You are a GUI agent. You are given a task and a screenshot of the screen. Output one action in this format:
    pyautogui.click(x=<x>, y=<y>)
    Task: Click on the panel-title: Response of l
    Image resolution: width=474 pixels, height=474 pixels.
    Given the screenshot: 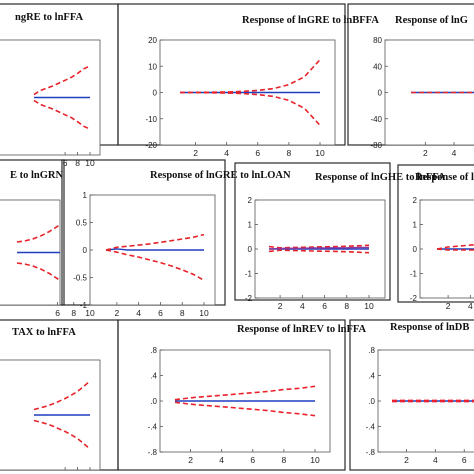 What is the action you would take?
    pyautogui.click(x=444, y=177)
    